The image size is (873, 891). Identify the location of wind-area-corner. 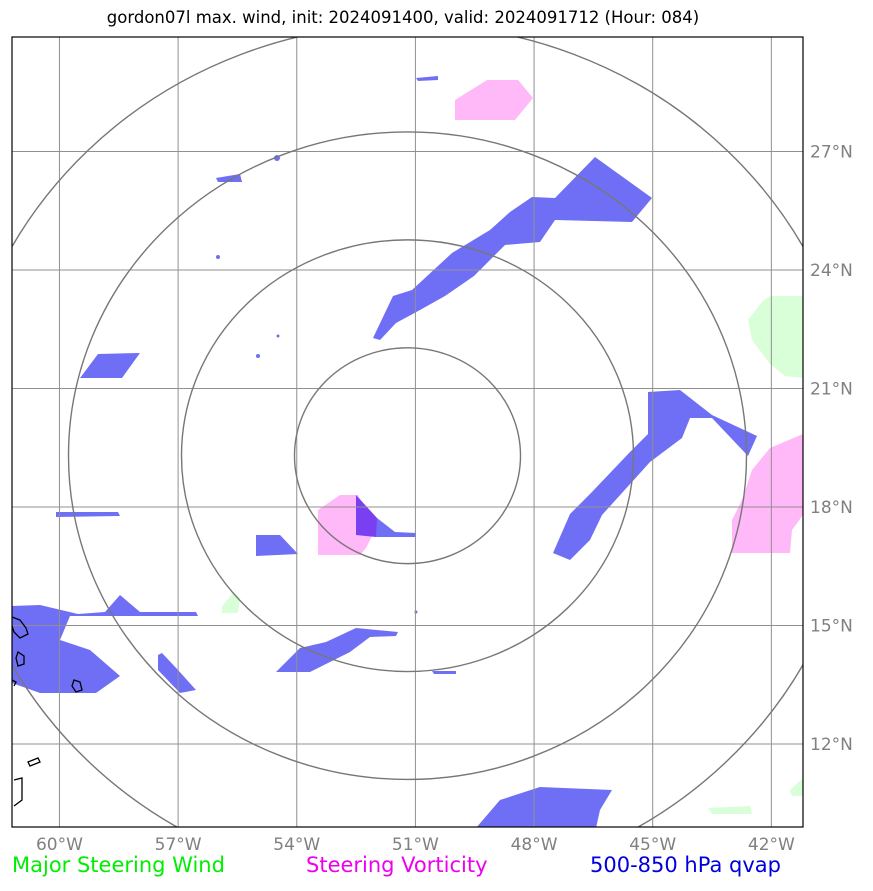
(796, 787).